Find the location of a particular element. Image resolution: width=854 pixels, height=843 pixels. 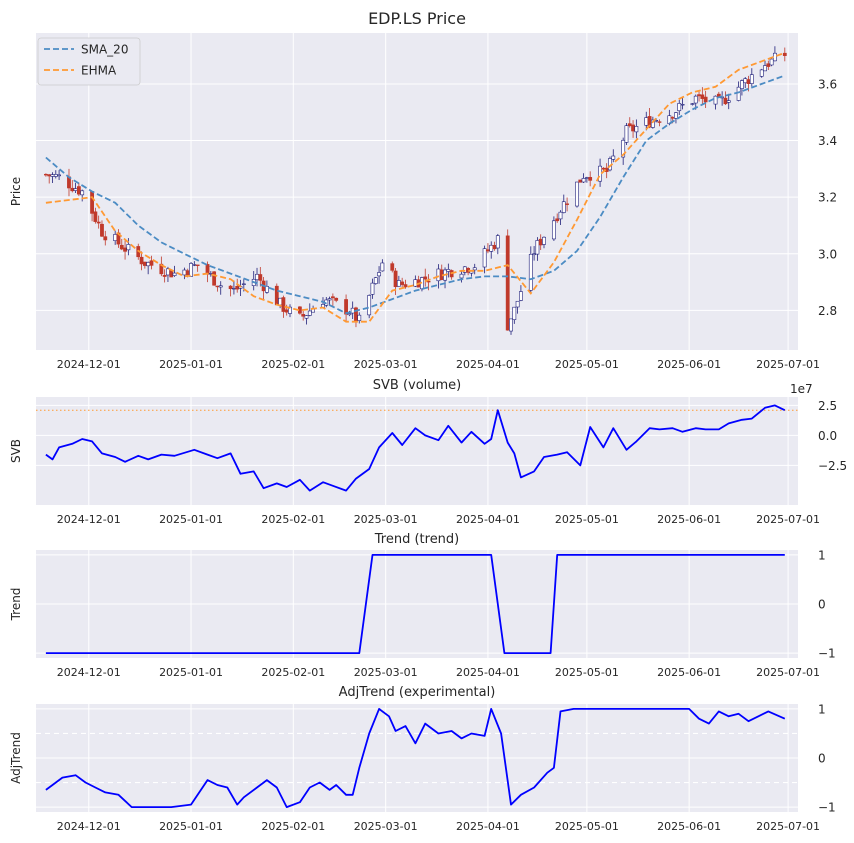

y-tick-label: −2.5 is located at coordinates (832, 466).